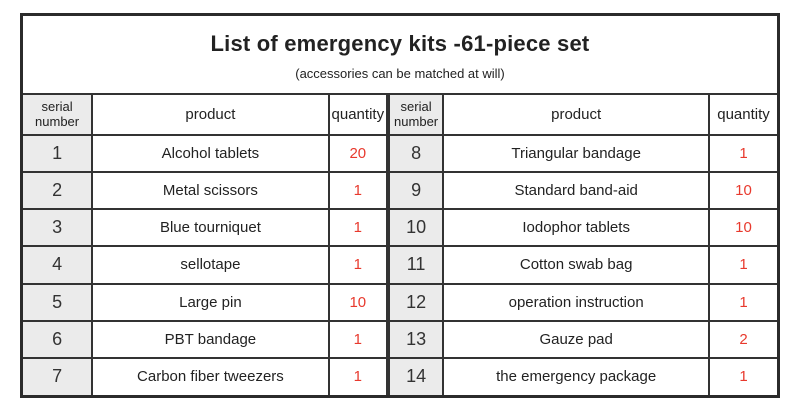 This screenshot has height=418, width=800. I want to click on product-cell: the emergency package, so click(576, 375).